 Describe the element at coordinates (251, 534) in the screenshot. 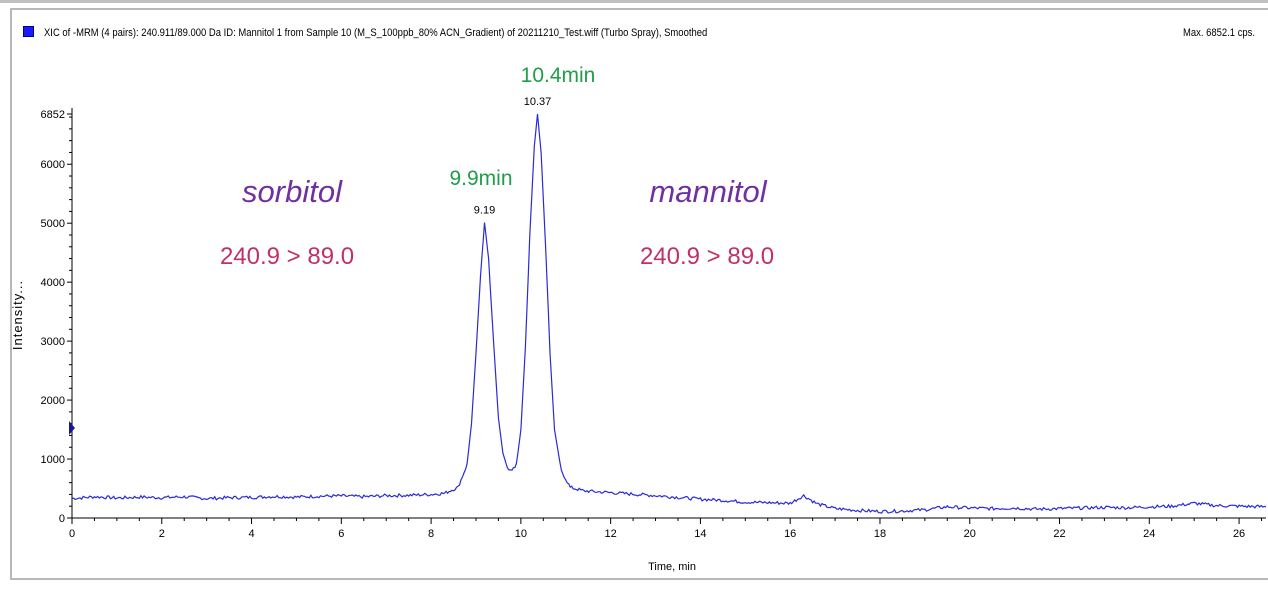

I see `x-tick-label: 4` at that location.